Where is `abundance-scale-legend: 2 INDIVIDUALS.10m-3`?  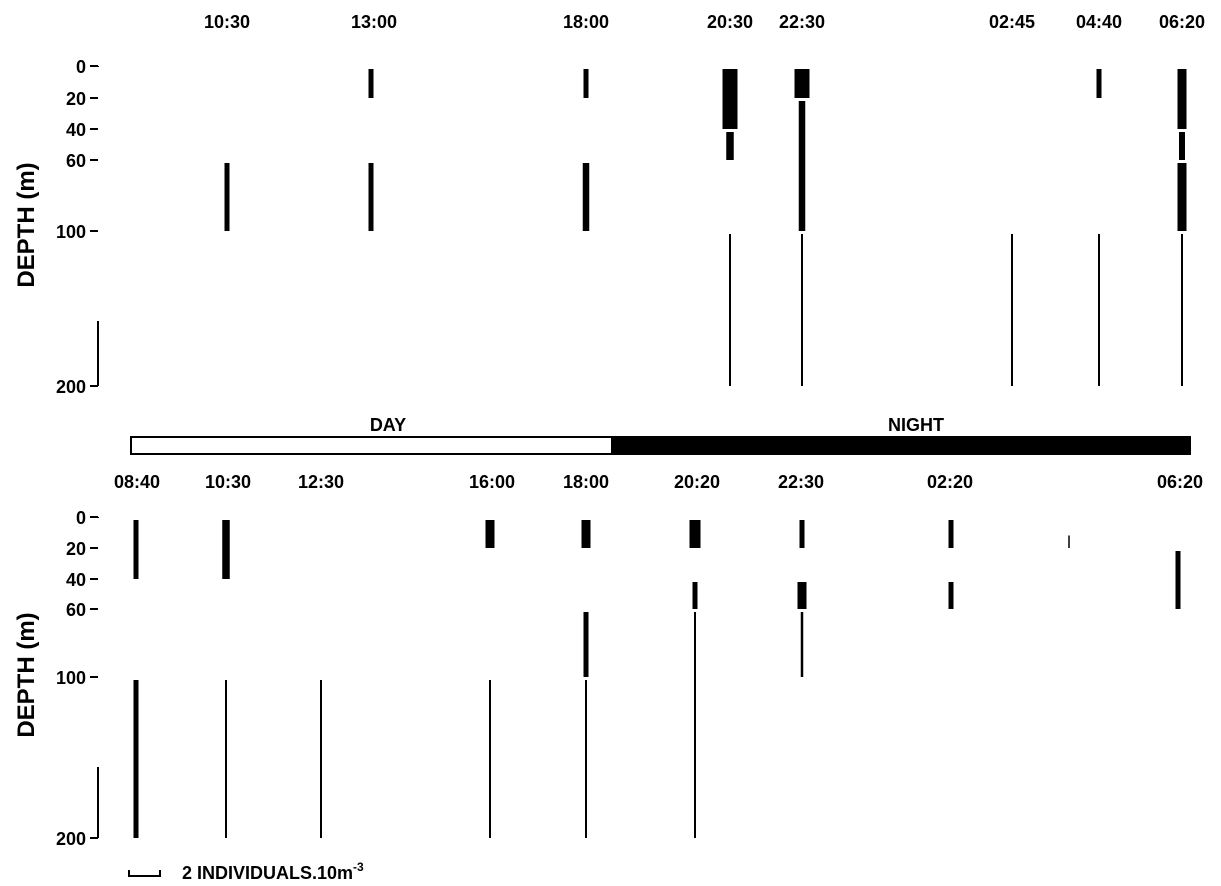 abundance-scale-legend: 2 INDIVIDUALS.10m-3 is located at coordinates (246, 871).